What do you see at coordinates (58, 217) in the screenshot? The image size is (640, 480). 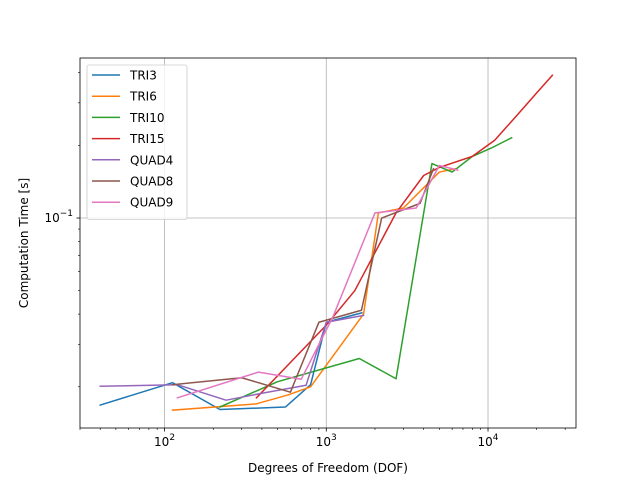 I see `y-tick-label: 10−1` at bounding box center [58, 217].